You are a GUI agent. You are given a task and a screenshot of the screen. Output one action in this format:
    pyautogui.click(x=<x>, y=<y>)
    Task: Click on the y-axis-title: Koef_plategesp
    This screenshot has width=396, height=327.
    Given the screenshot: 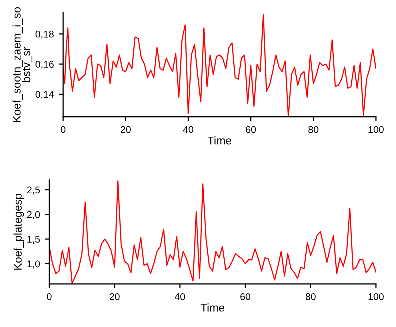 What is the action you would take?
    pyautogui.click(x=19, y=232)
    